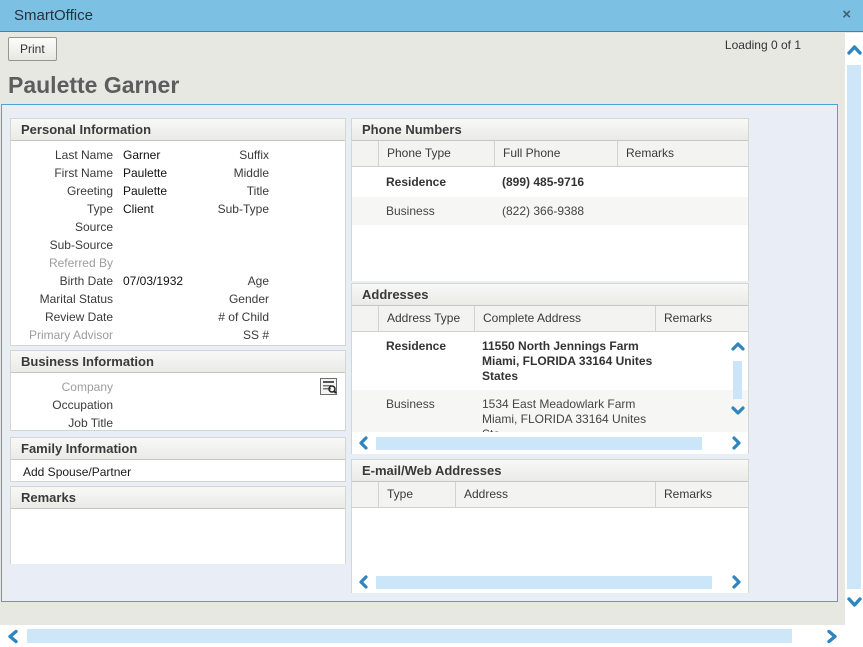 The height and width of the screenshot is (647, 863). Describe the element at coordinates (555, 153) in the screenshot. I see `column-header-full-phone: Full Phone` at that location.